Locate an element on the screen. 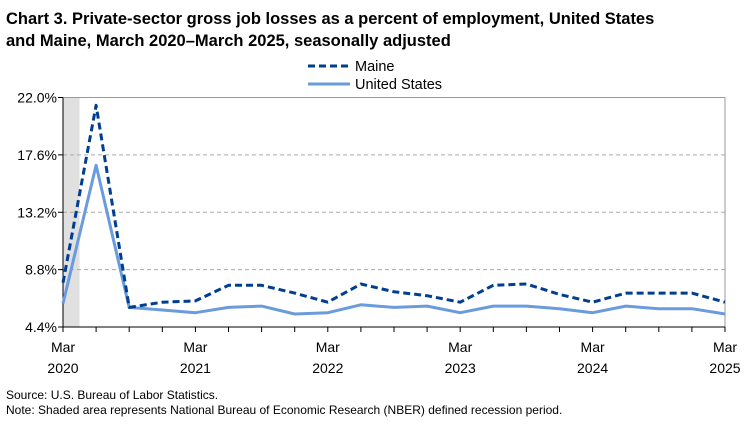 The width and height of the screenshot is (751, 425). legend: Maine United States is located at coordinates (375, 76).